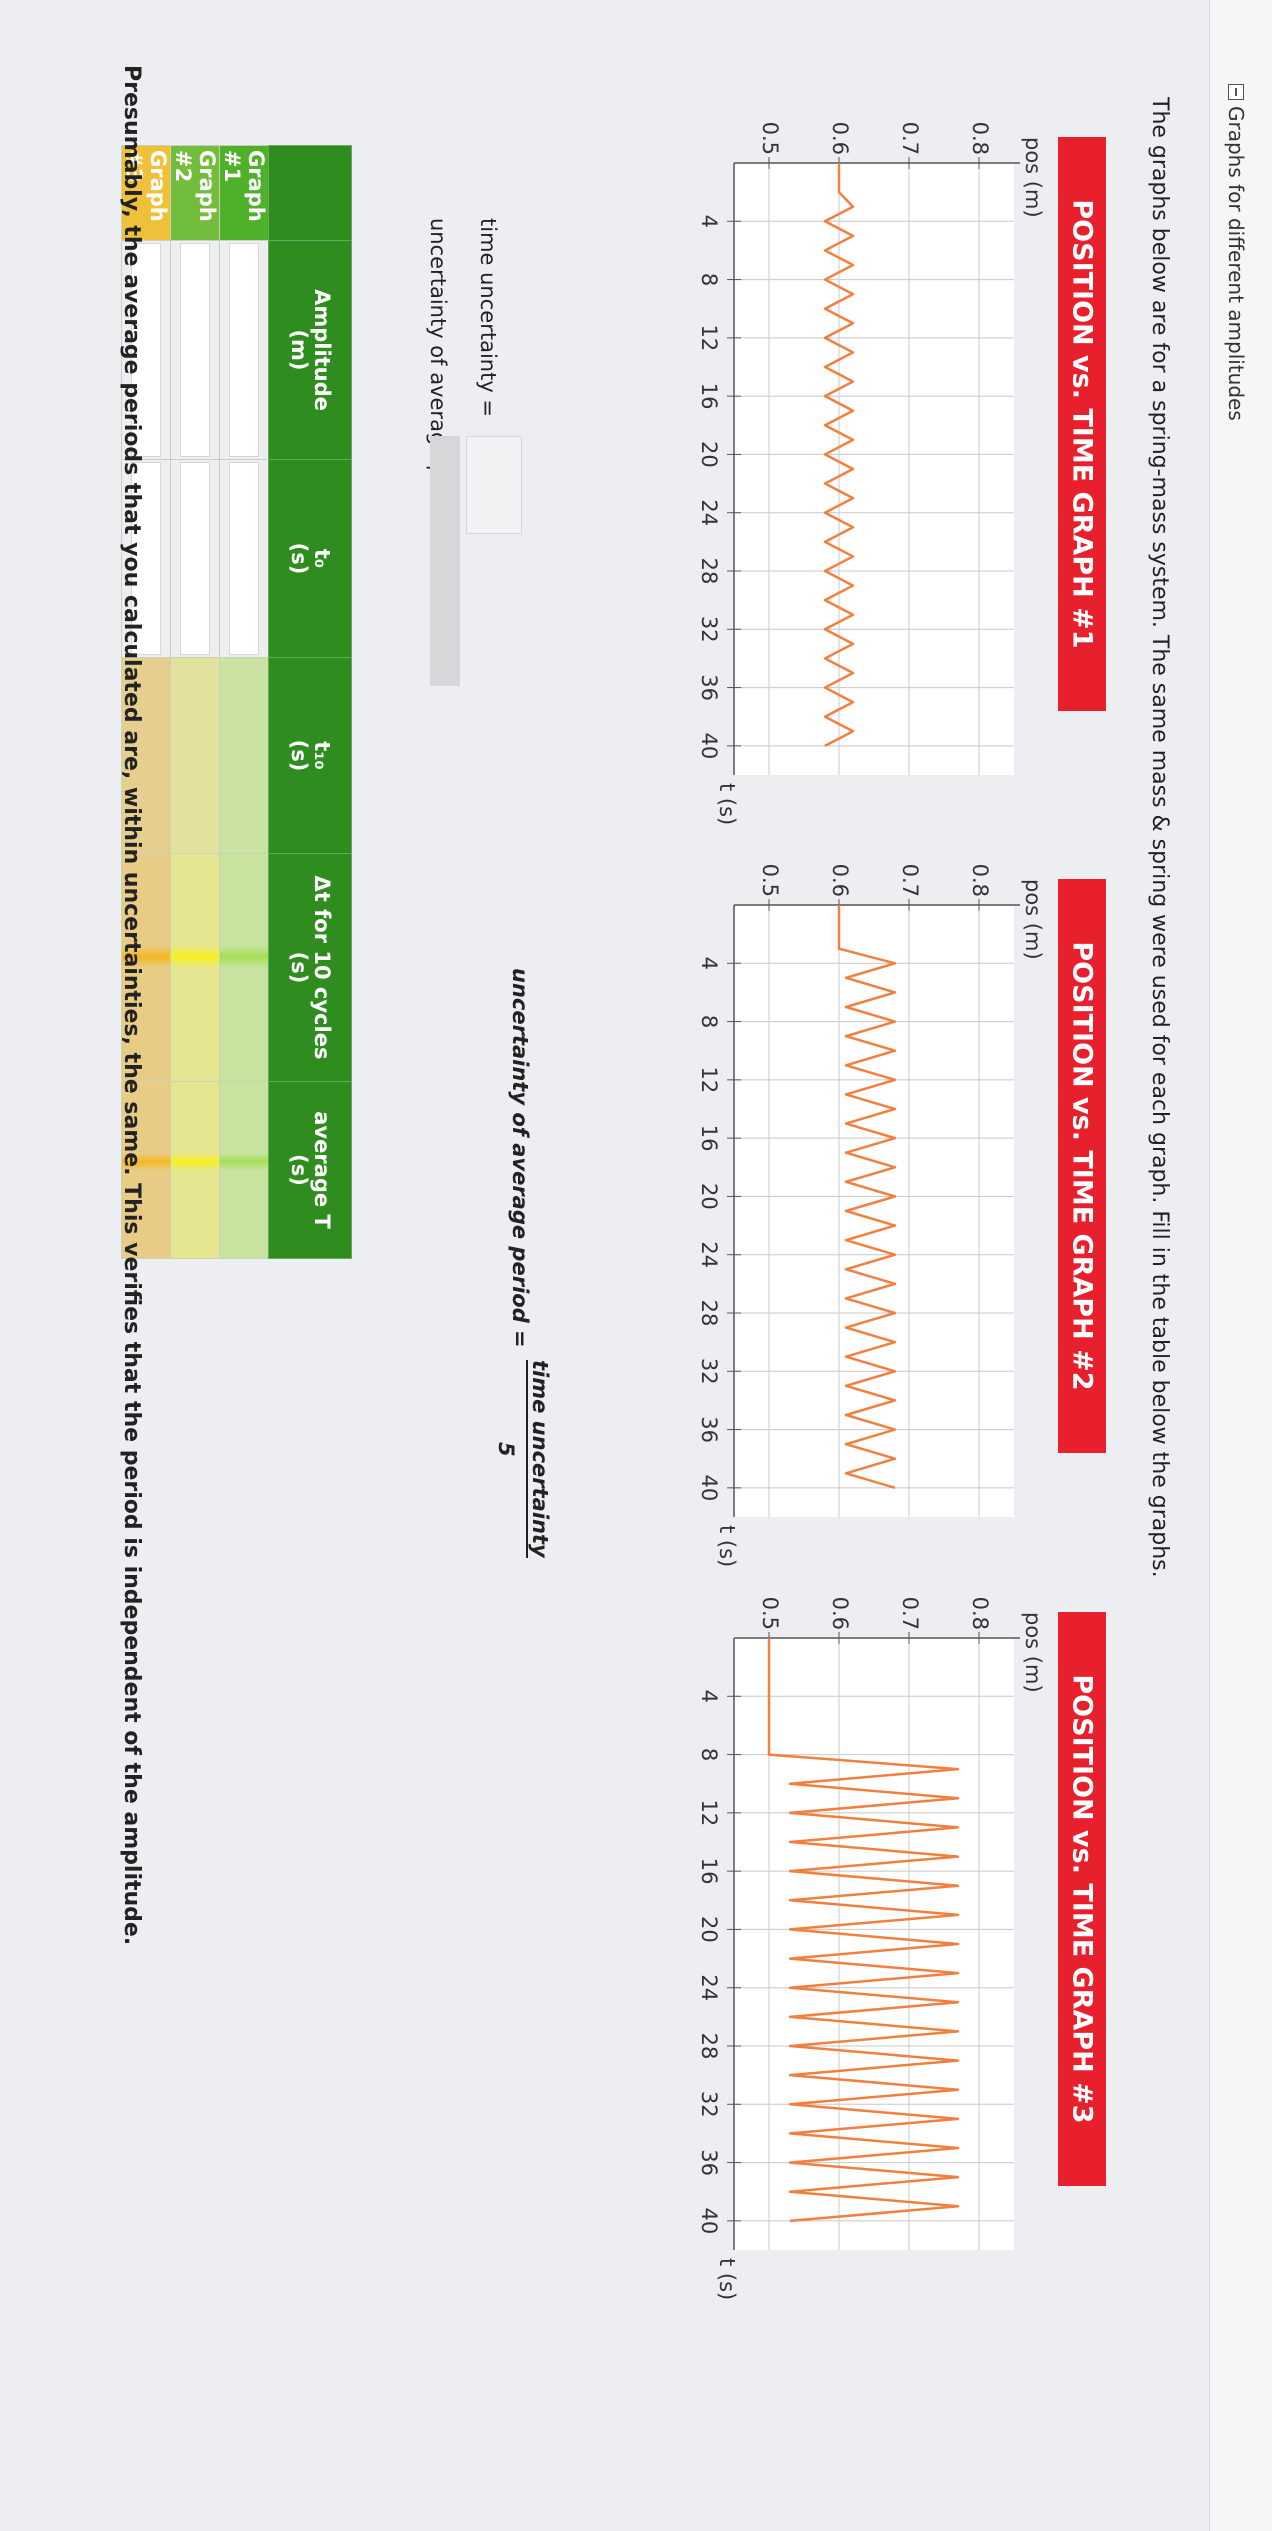 This screenshot has width=1272, height=2531. Describe the element at coordinates (322, 755) in the screenshot. I see `header-name: t₁₀` at that location.